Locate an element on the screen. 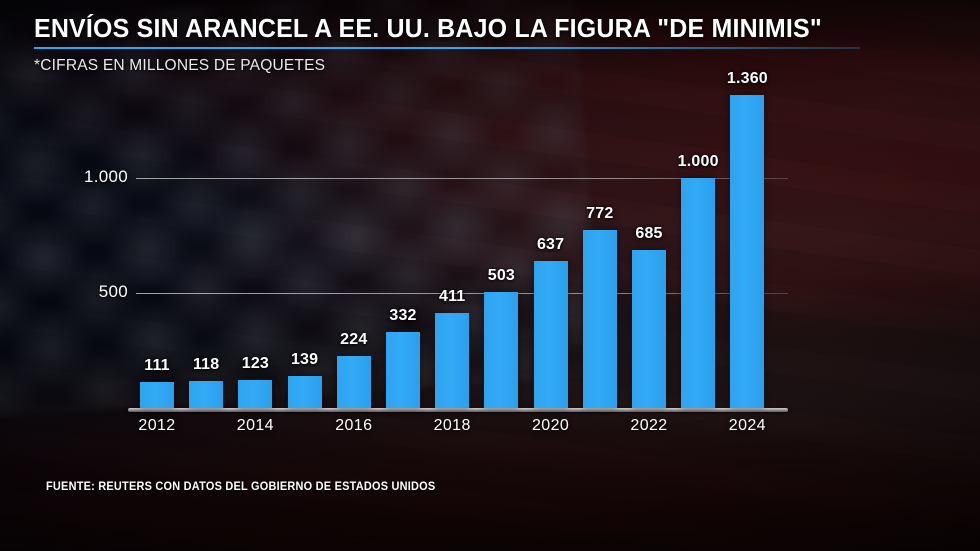 The image size is (980, 551). x-axis-tick-2024: 2024 is located at coordinates (747, 425).